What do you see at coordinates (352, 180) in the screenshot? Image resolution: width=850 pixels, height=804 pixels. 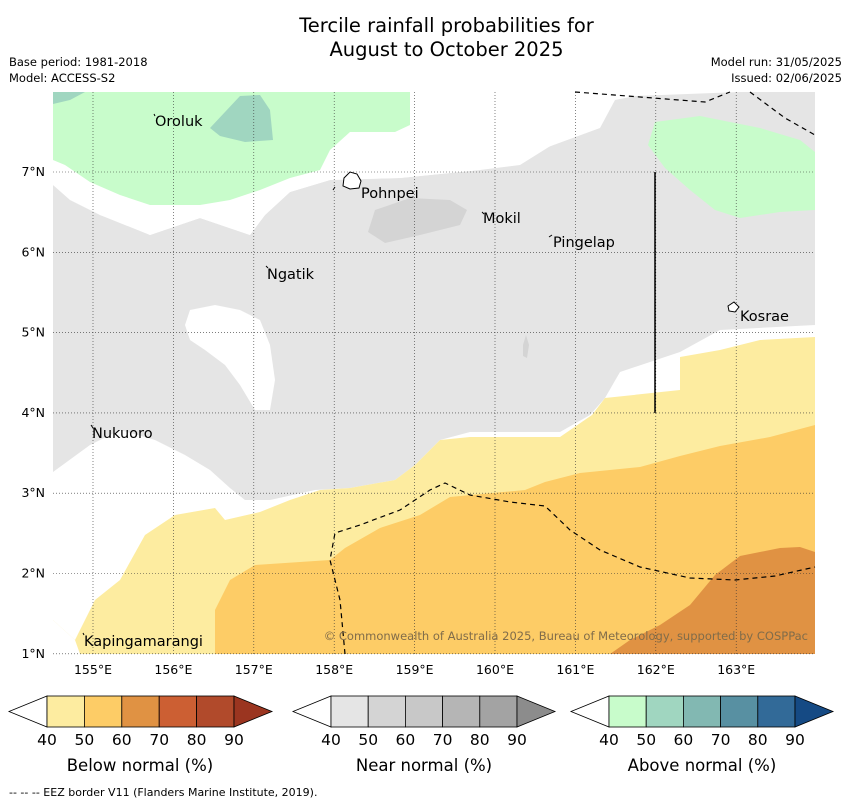 I see `pohnpei-island` at bounding box center [352, 180].